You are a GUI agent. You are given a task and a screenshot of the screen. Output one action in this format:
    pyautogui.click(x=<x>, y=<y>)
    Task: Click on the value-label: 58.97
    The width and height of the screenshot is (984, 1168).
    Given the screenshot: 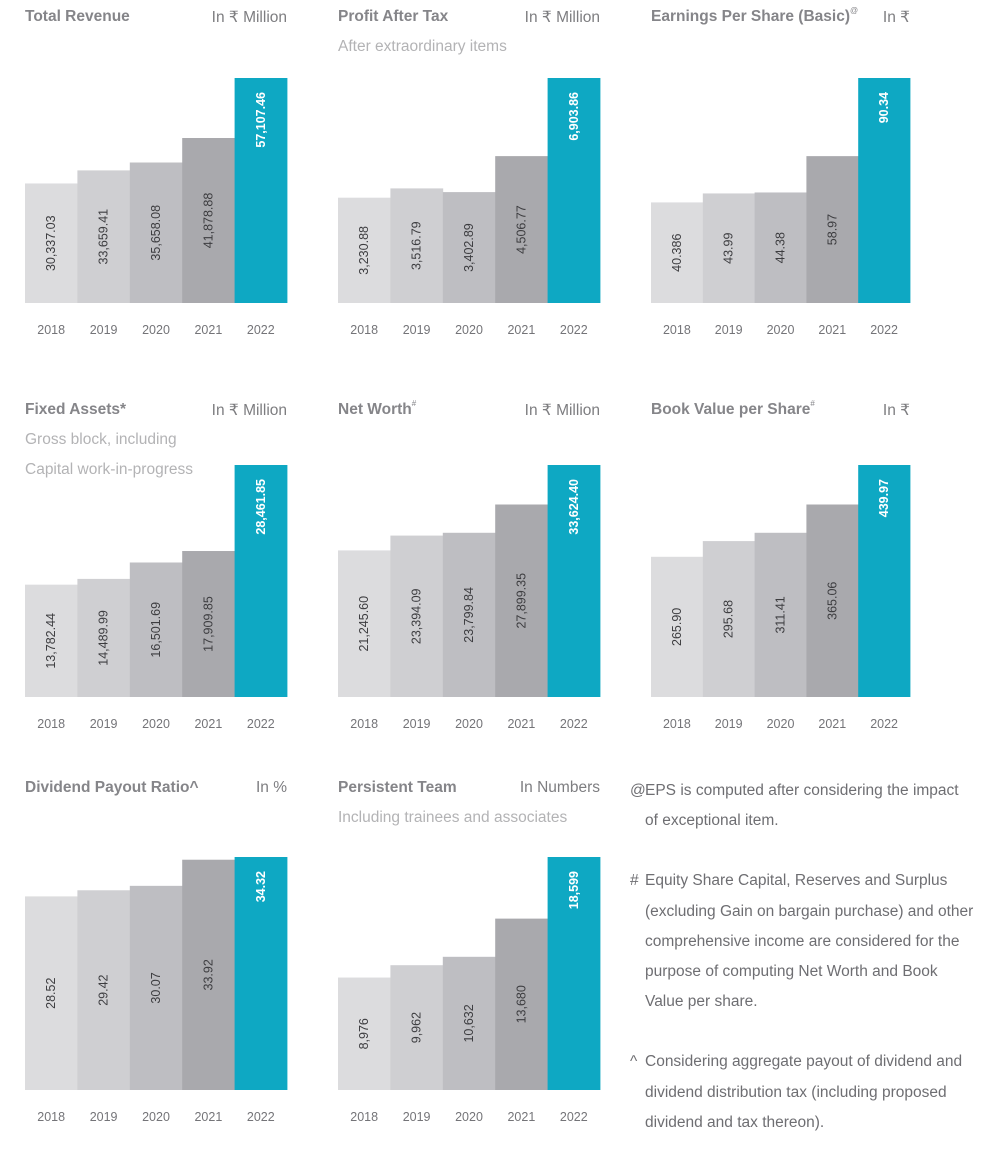 What is the action you would take?
    pyautogui.click(x=832, y=229)
    